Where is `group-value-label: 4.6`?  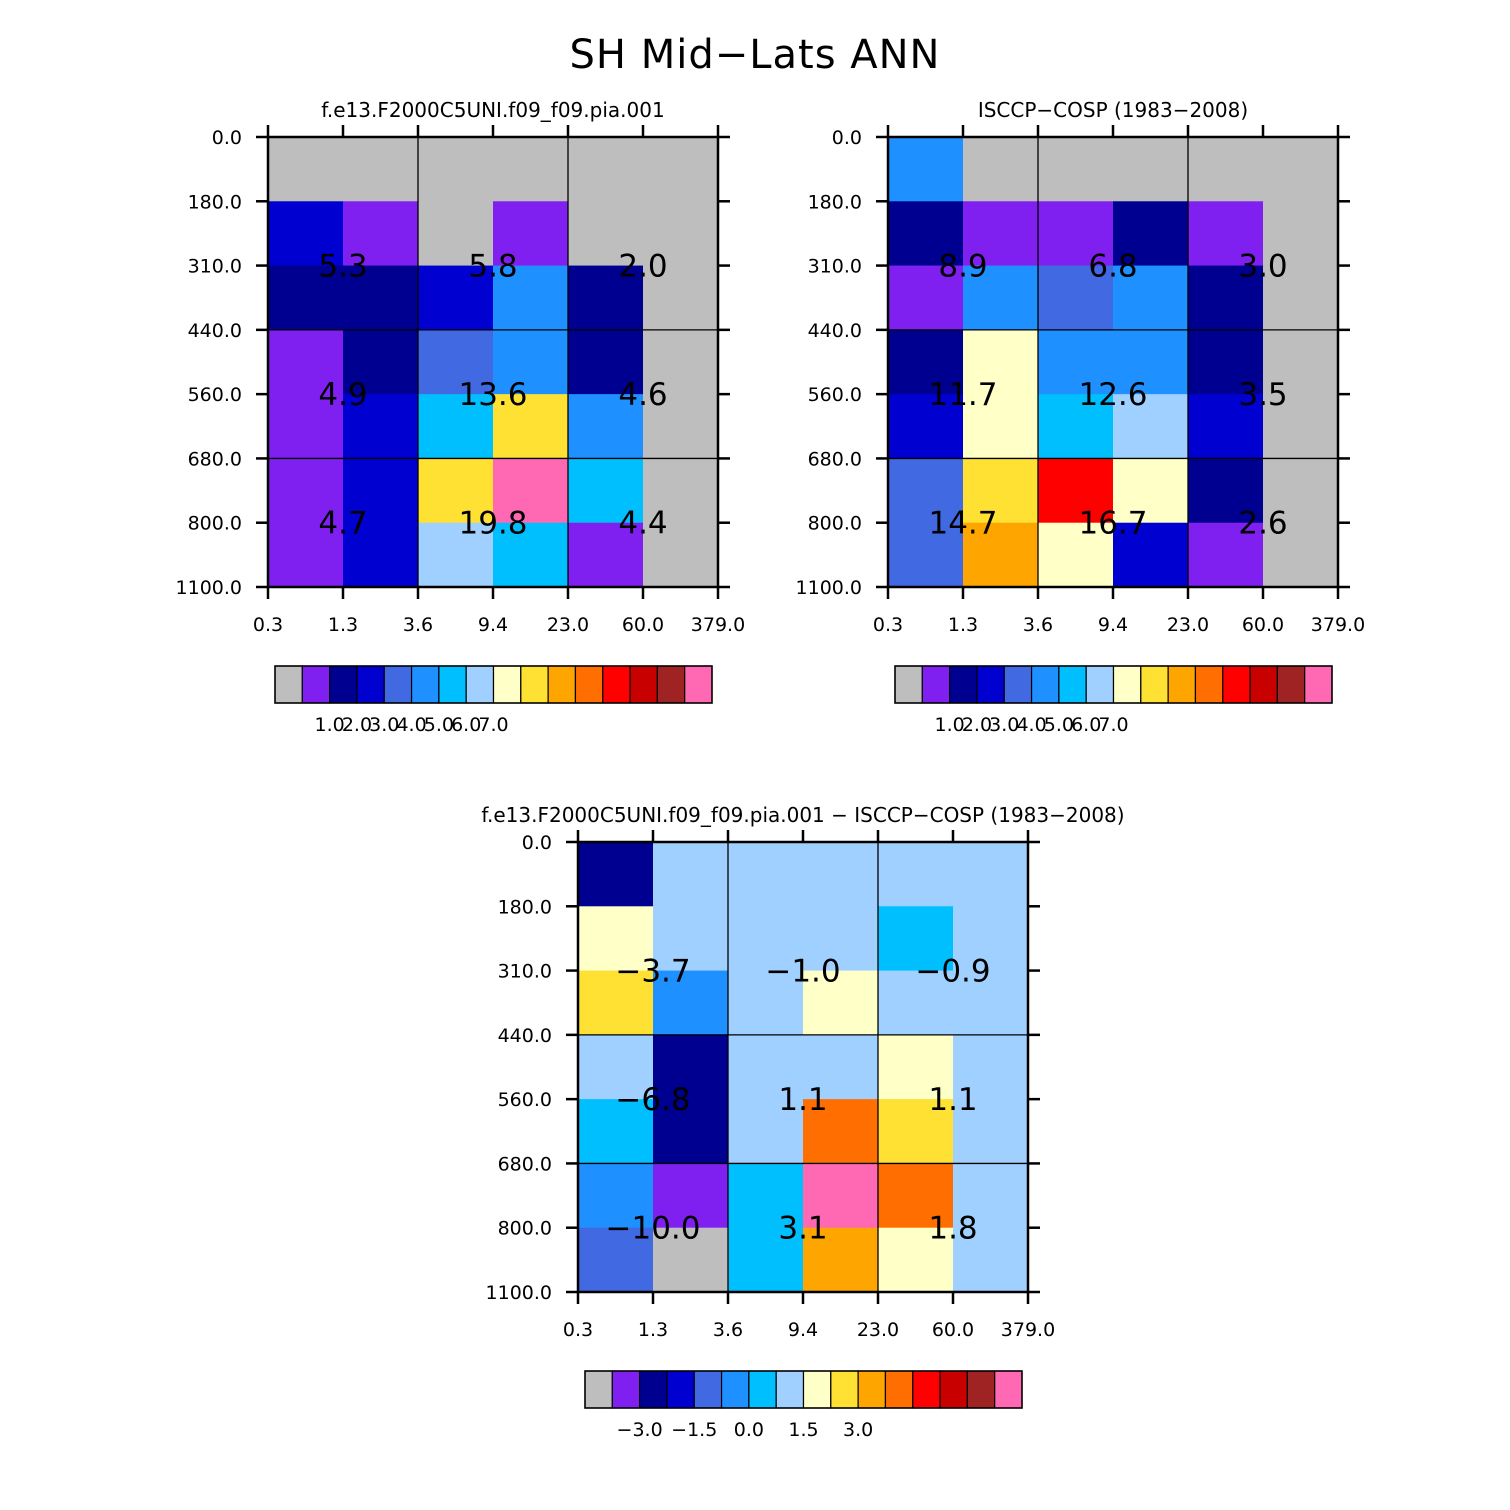
group-value-label: 4.6 is located at coordinates (642, 395).